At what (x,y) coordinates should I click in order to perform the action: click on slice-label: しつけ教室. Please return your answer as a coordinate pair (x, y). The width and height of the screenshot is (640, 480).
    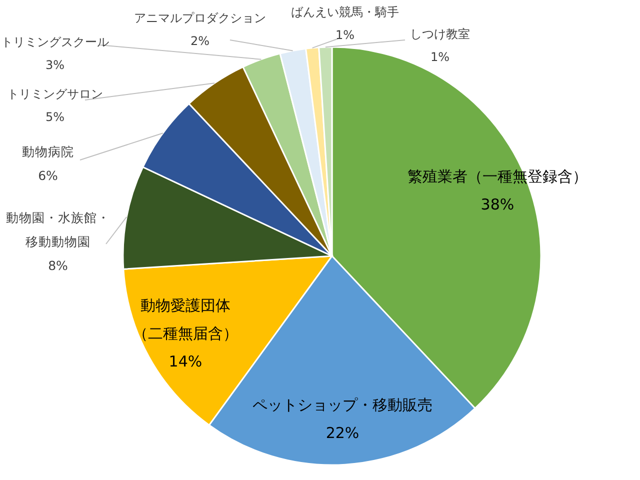
    Looking at the image, I should click on (440, 34).